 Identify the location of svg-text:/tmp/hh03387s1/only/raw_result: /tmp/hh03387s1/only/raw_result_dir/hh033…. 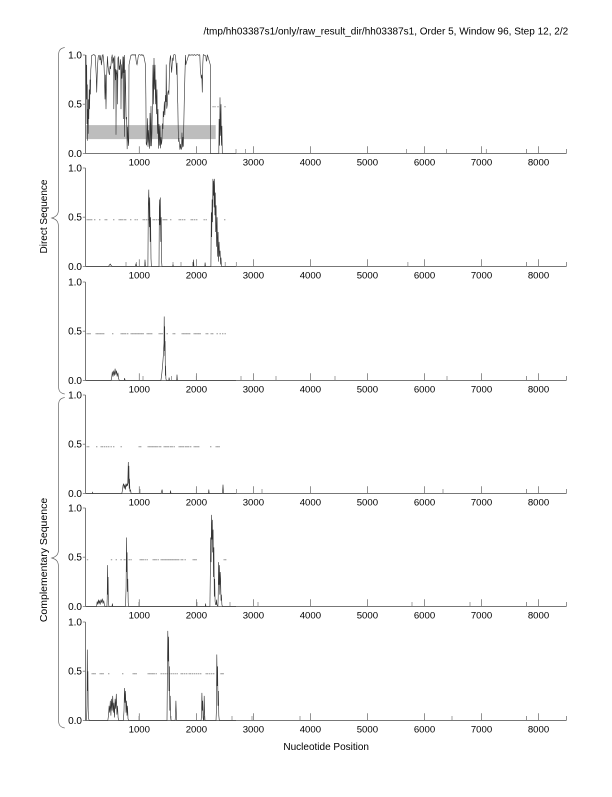
(386, 32).